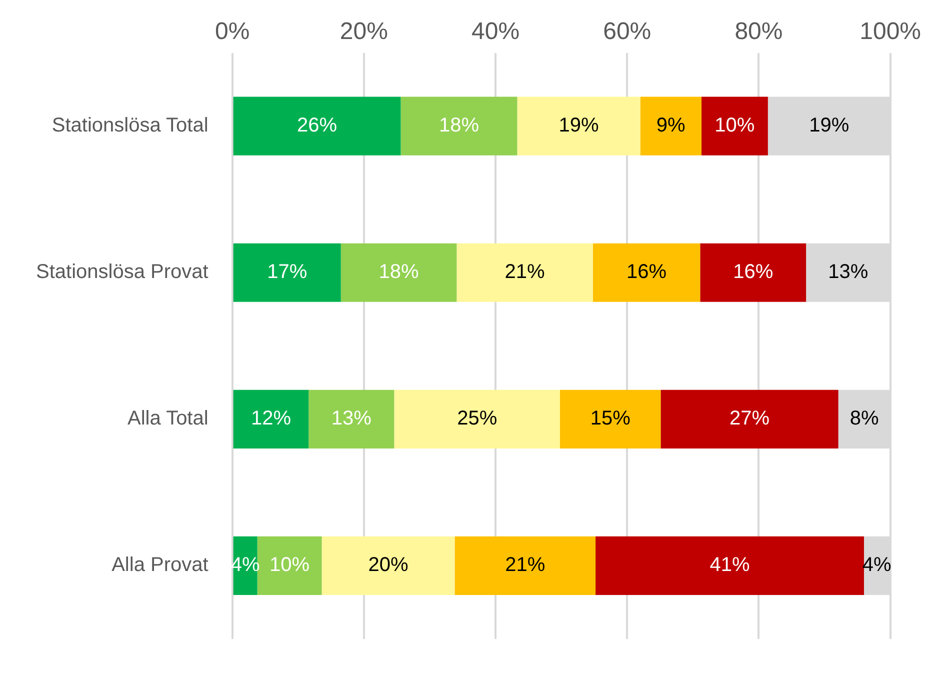 Image resolution: width=935 pixels, height=683 pixels. I want to click on data-label: 9%, so click(671, 125).